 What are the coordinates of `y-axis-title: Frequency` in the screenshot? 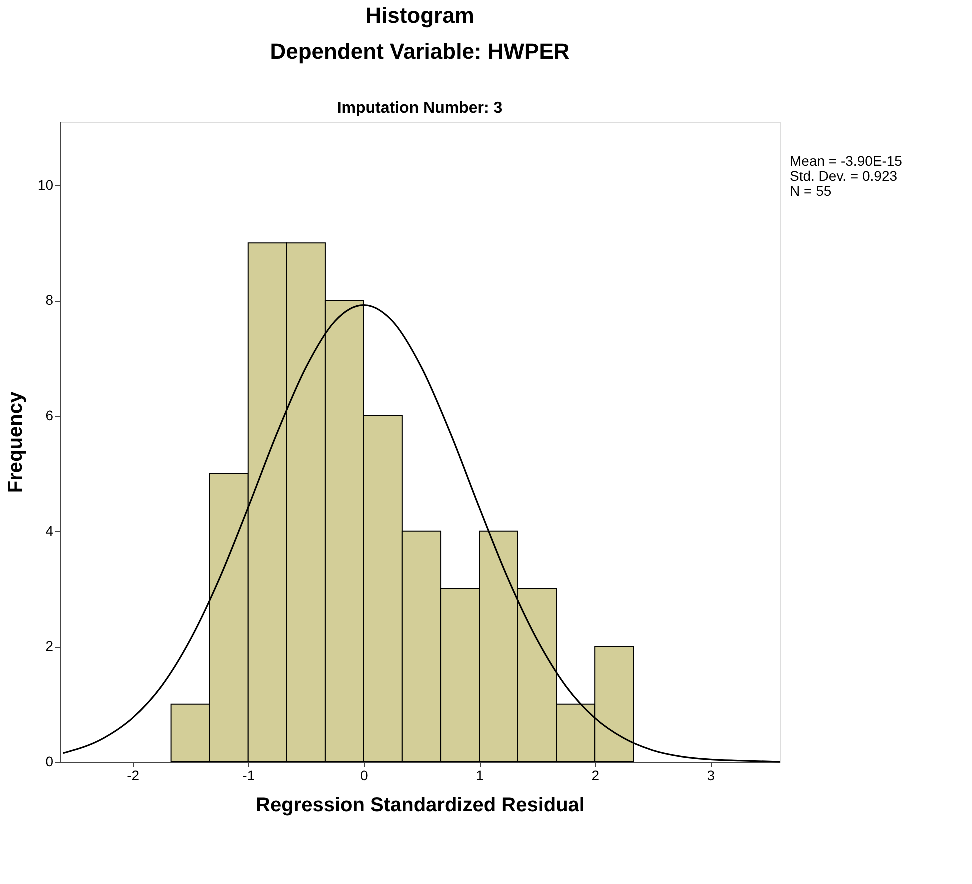 It's located at (15, 442).